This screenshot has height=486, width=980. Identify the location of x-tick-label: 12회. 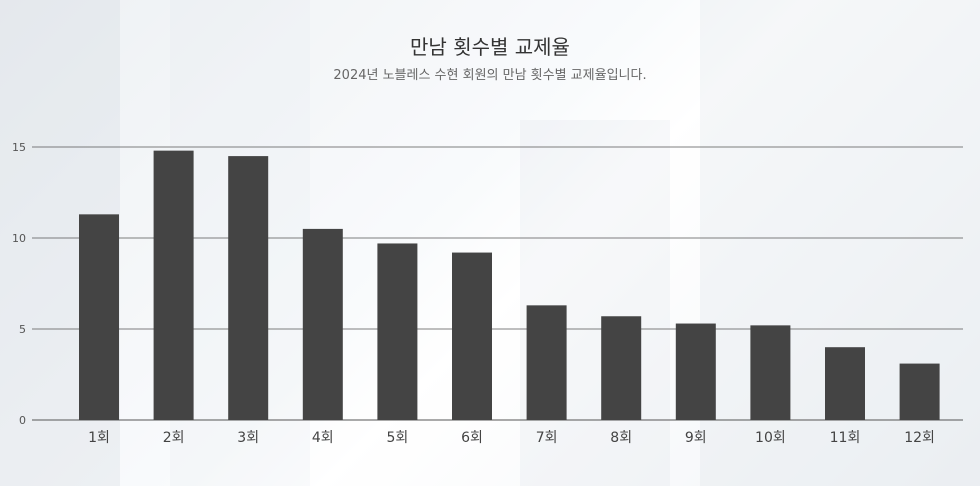
(919, 438).